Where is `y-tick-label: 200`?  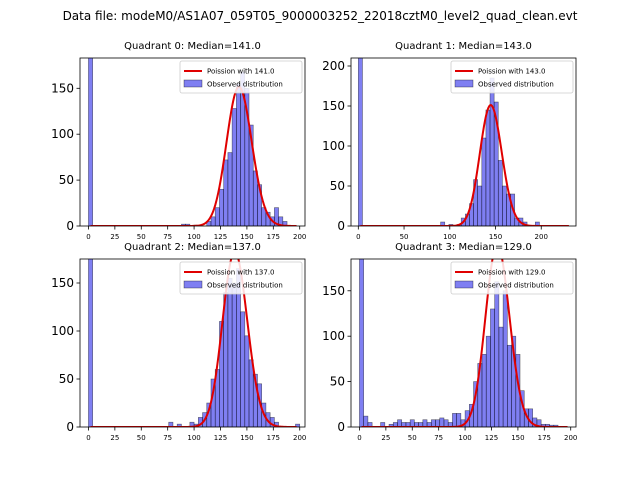 y-tick-label: 200 is located at coordinates (333, 66).